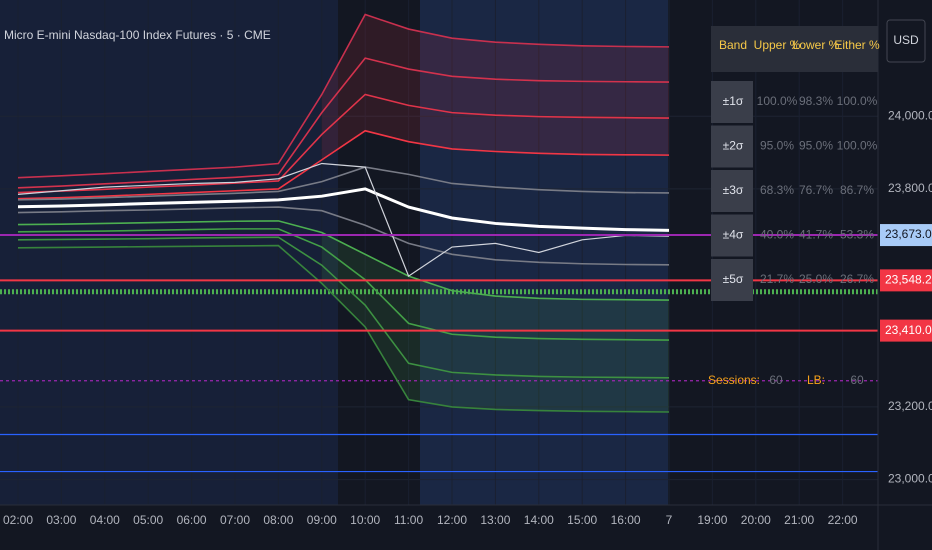 The width and height of the screenshot is (932, 550). I want to click on x-tick-label: 03:00, so click(61, 520).